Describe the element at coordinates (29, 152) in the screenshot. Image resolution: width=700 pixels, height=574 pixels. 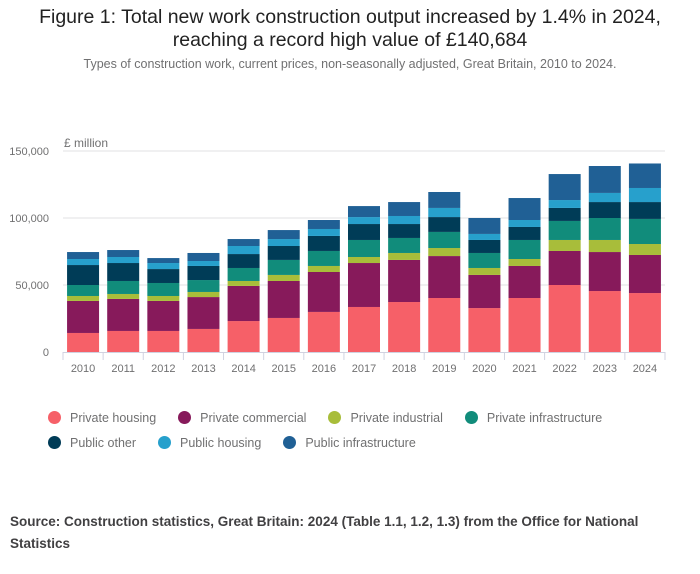
I see `y-tick-label: 150,000` at that location.